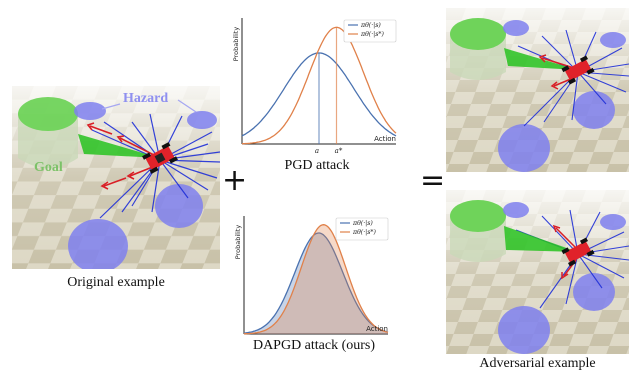 This screenshot has height=372, width=629. What do you see at coordinates (146, 98) in the screenshot?
I see `hazard-label: Hazard` at bounding box center [146, 98].